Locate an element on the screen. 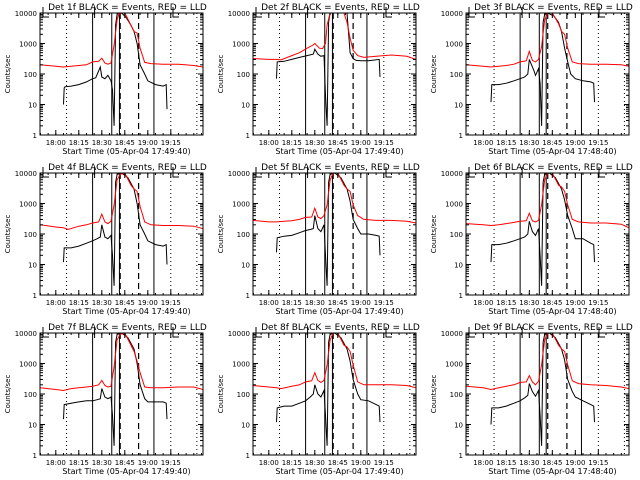 Image resolution: width=640 pixels, height=480 pixels. chart-title: Det 1f BLACK = Events, RED = LLD is located at coordinates (127, 8).